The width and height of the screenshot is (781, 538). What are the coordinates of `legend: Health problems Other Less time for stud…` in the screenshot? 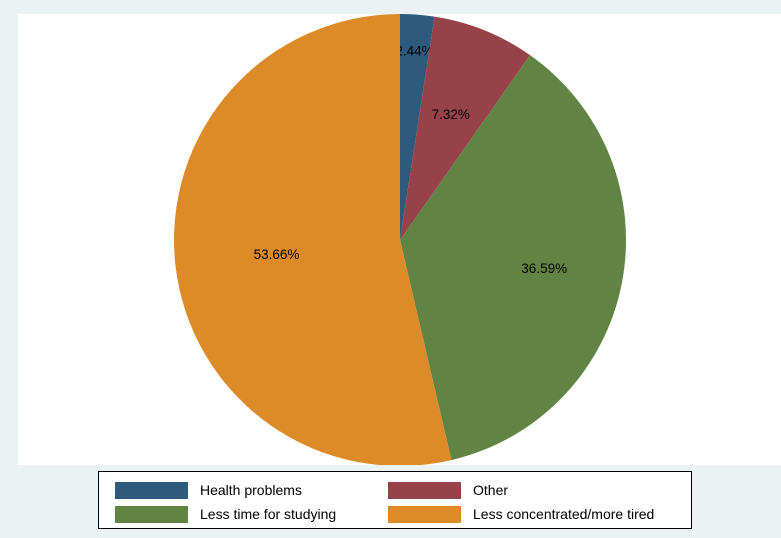 It's located at (395, 500).